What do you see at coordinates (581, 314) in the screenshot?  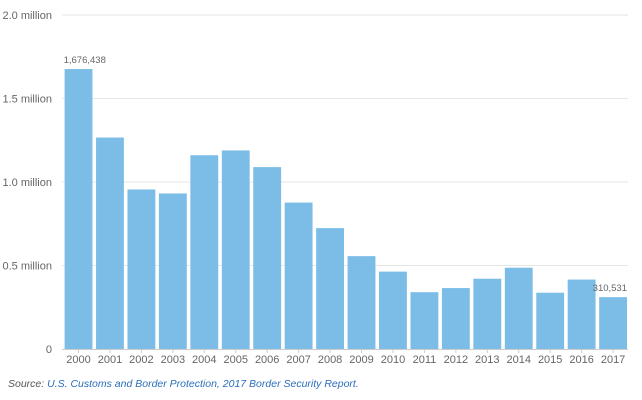 I see `bar-2016` at bounding box center [581, 314].